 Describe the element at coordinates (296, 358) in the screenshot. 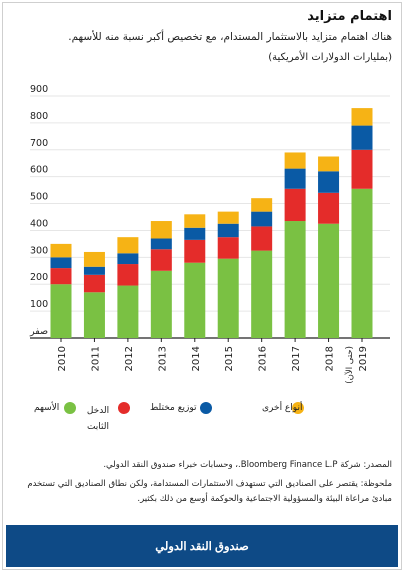

I see `x-tick-label: 2017` at that location.